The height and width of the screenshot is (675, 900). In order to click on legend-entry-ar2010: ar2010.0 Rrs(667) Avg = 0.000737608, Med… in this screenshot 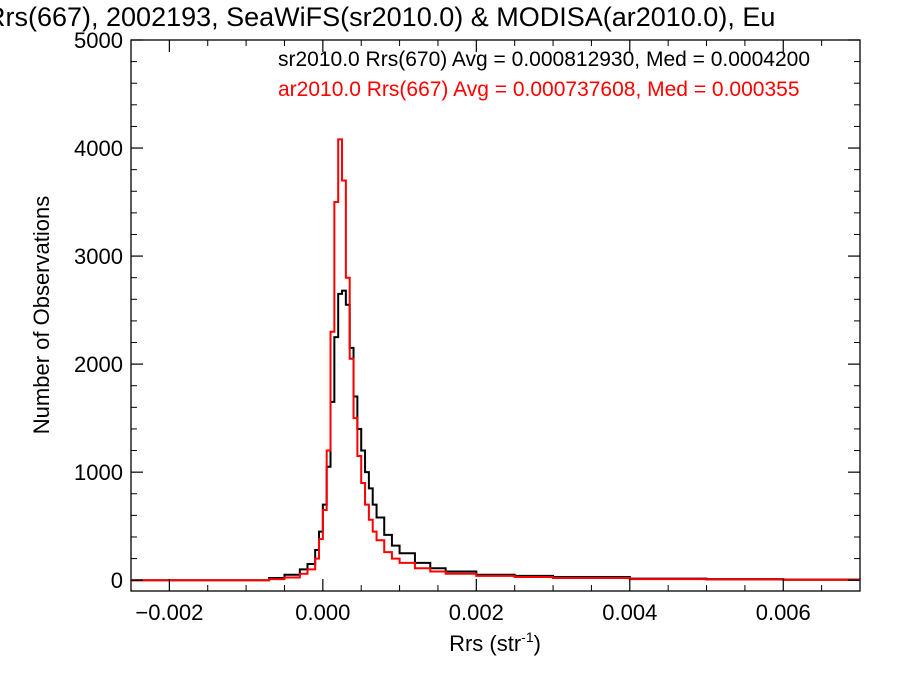, I will do `click(539, 89)`.